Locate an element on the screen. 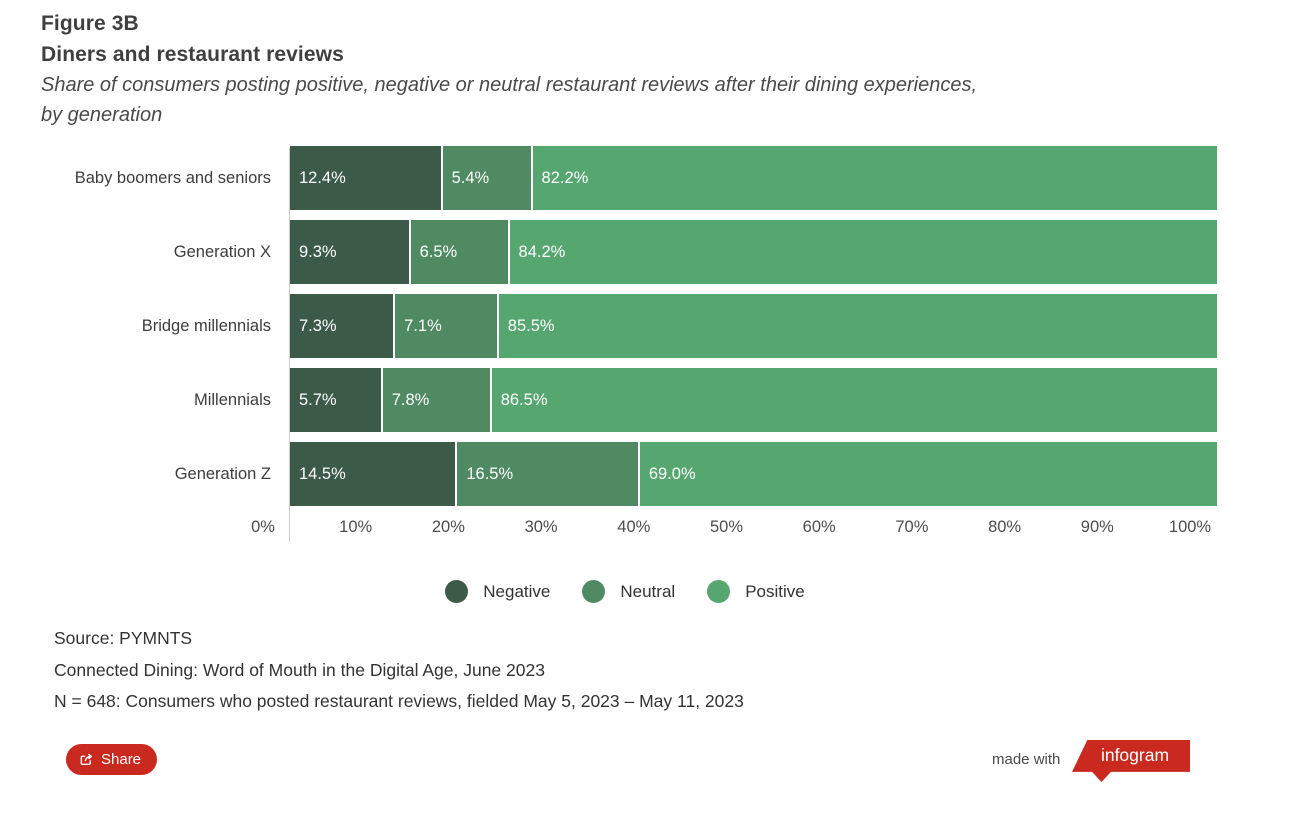 This screenshot has width=1290, height=832. bar-segment-negative: 14.5% is located at coordinates (373, 474).